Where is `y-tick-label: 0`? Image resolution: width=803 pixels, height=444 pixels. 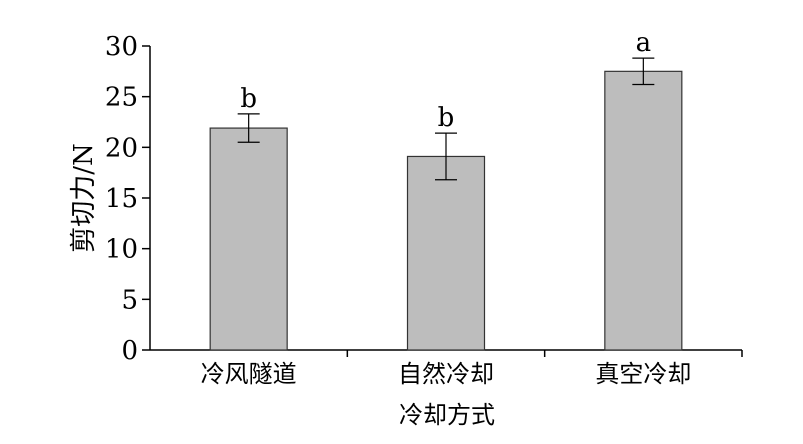
y-tick-label: 0 is located at coordinates (129, 351).